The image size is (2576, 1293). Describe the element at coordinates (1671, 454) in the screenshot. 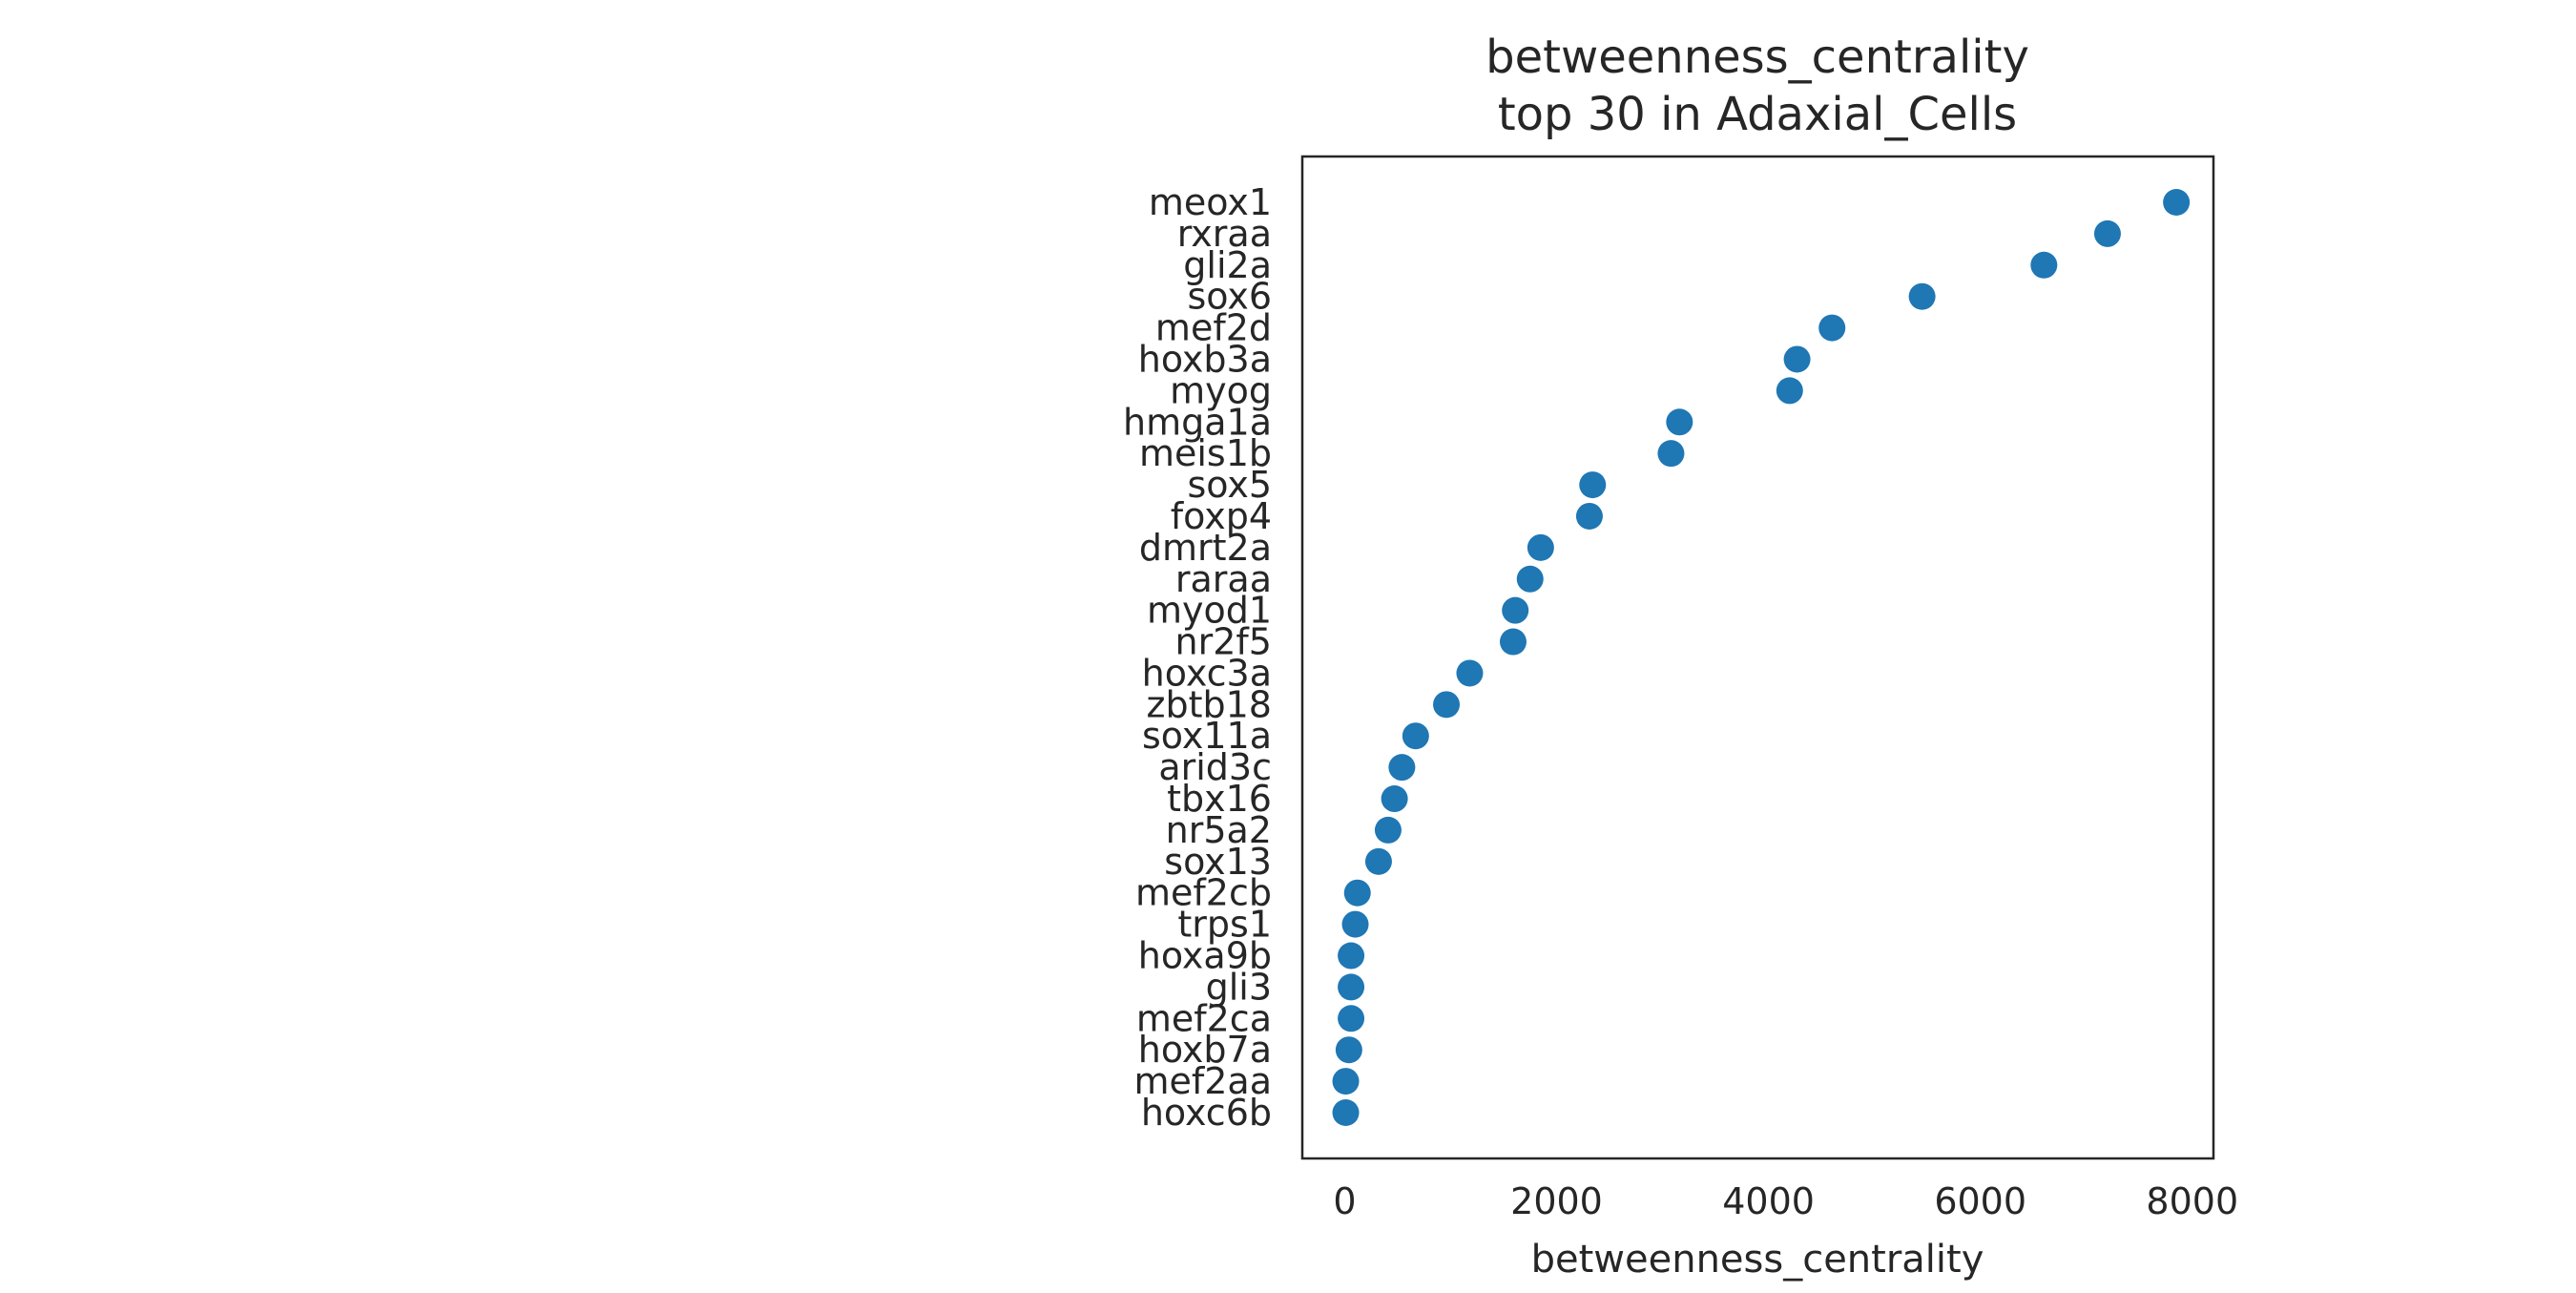

I see `data-point-meis1b` at that location.